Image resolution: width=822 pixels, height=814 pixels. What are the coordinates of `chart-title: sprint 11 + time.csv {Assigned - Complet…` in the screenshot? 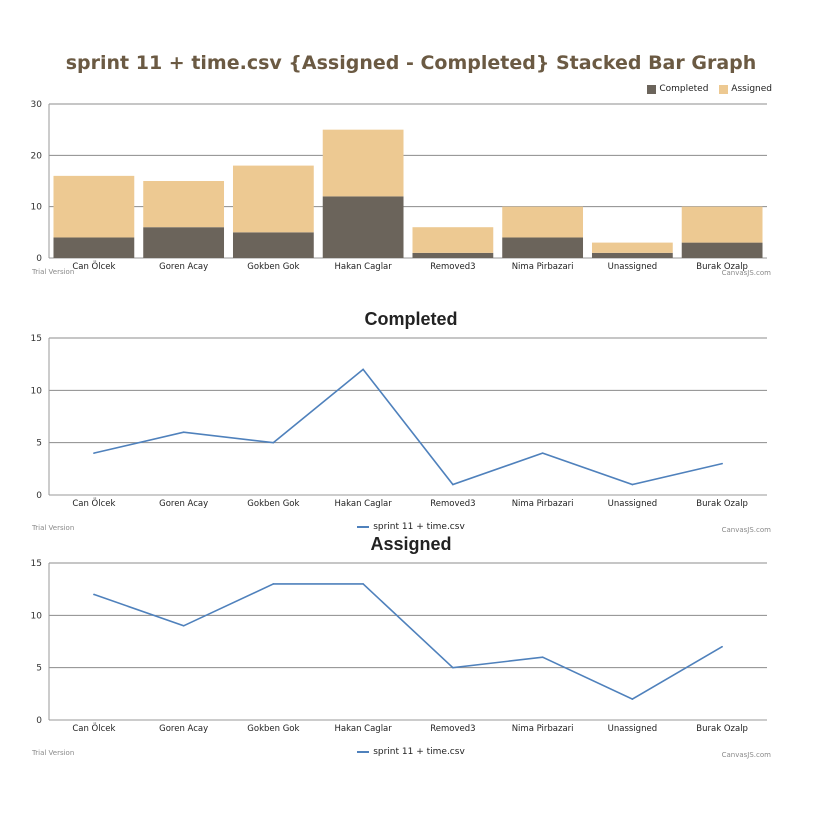 It's located at (411, 63).